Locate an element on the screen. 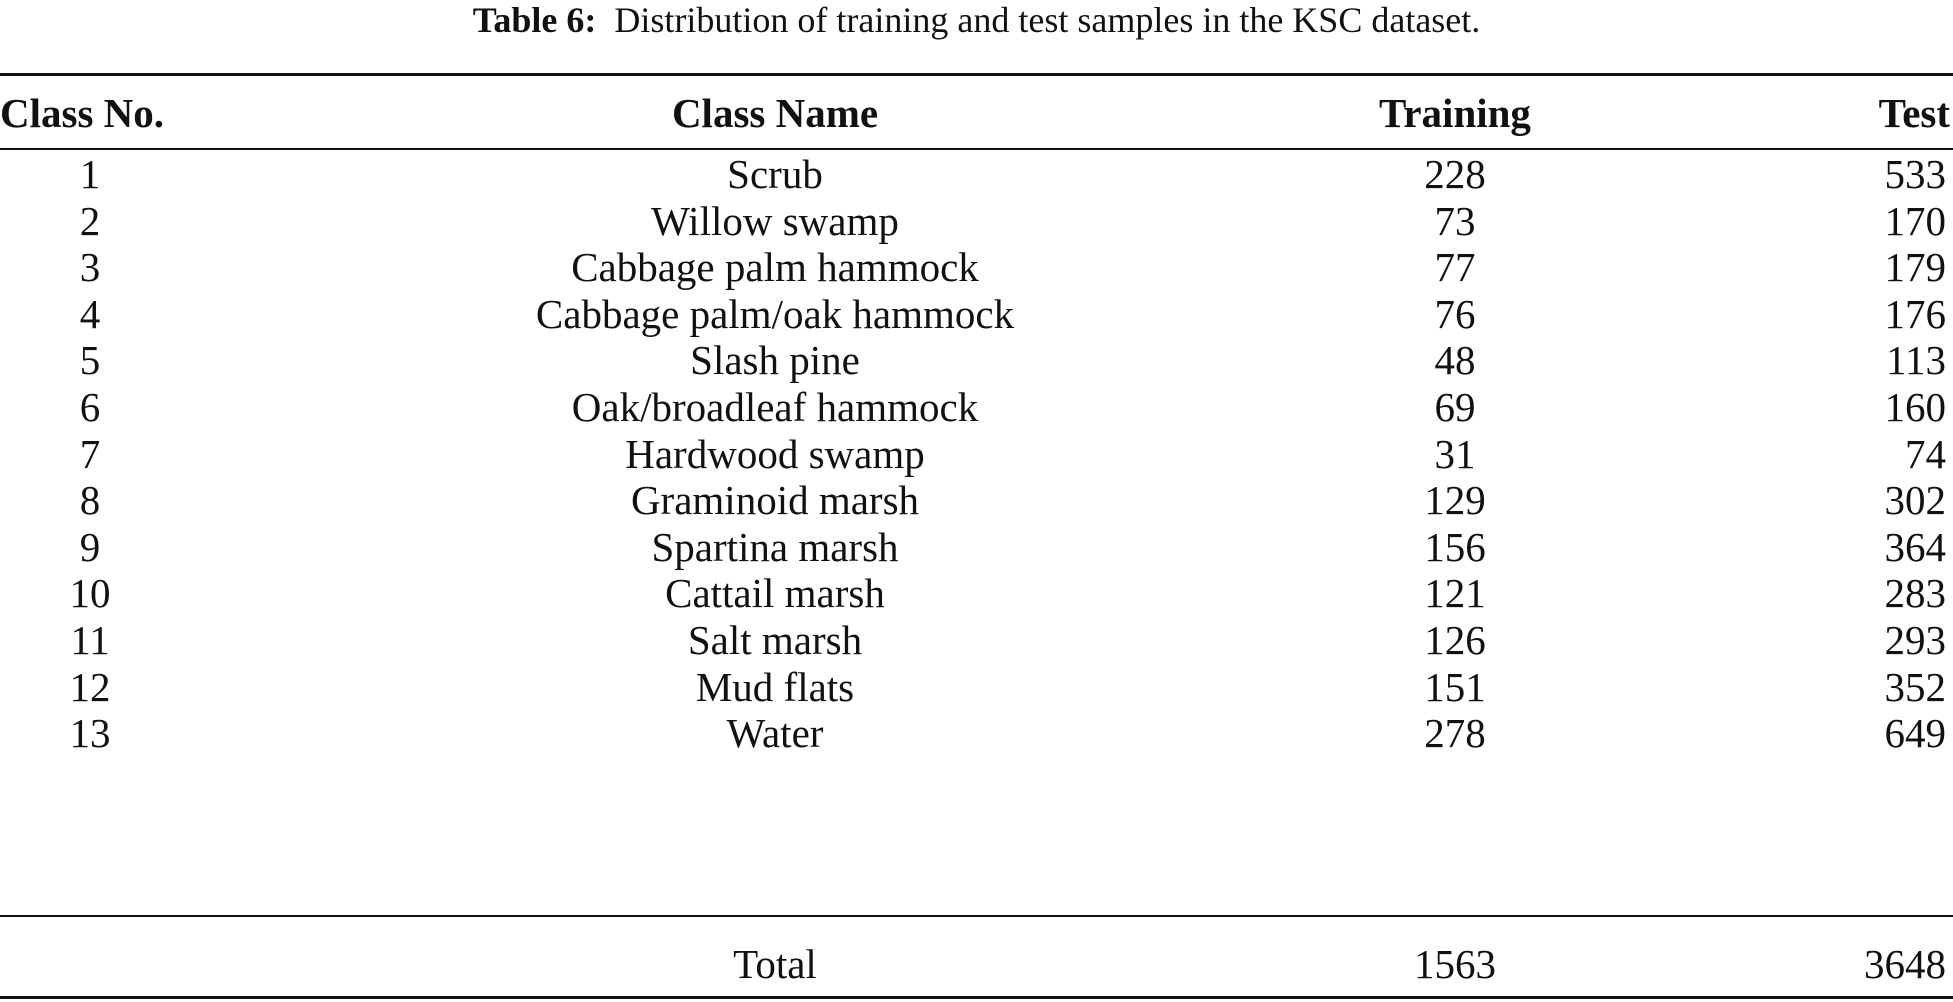  cell-training: 126 is located at coordinates (1455, 640).